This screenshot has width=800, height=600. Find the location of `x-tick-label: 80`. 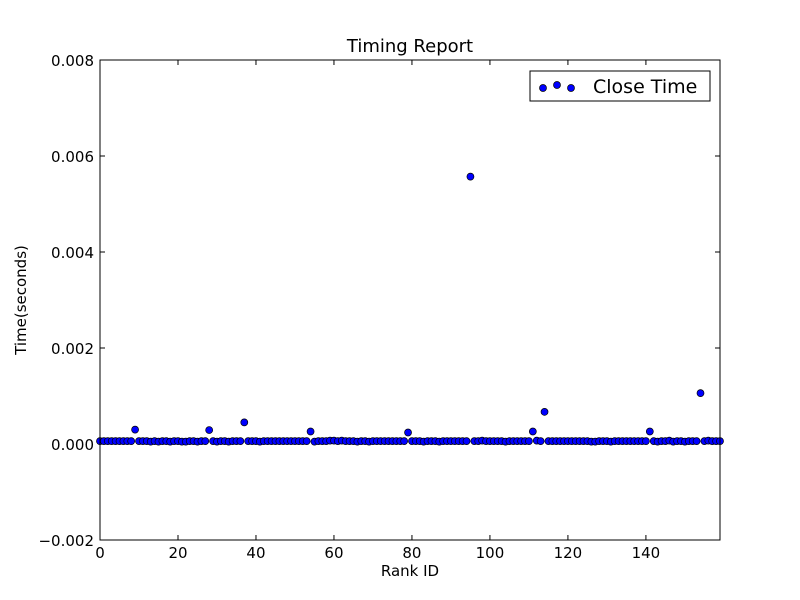

x-tick-label: 80 is located at coordinates (411, 553).